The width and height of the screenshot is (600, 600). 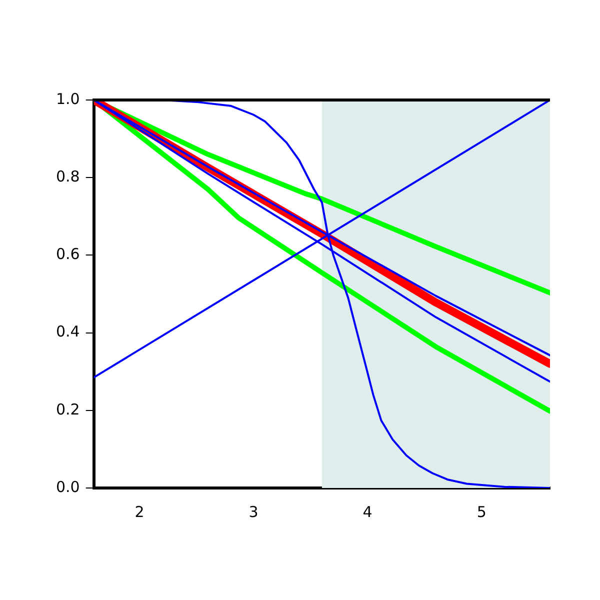 What do you see at coordinates (68, 254) in the screenshot?
I see `y-tick-label: 0.6` at bounding box center [68, 254].